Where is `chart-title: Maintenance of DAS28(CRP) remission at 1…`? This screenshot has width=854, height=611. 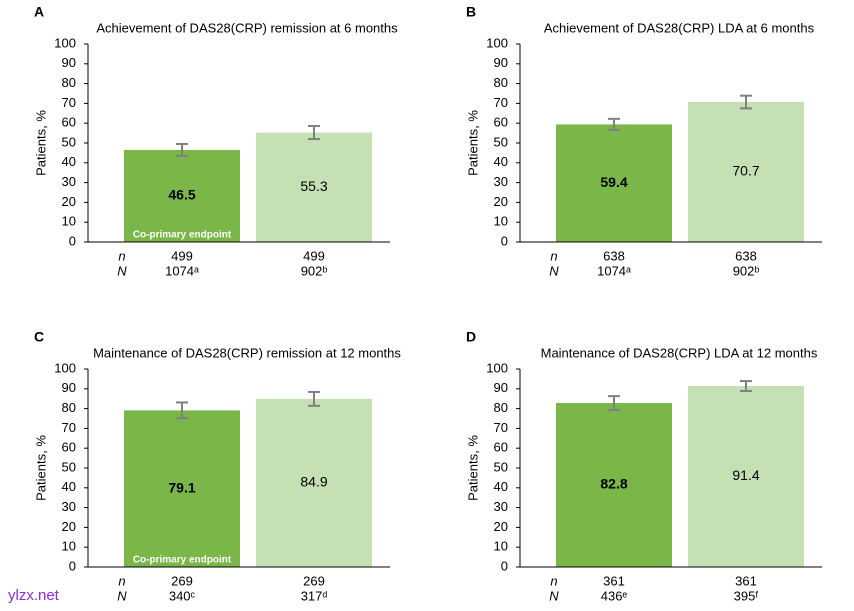 chart-title: Maintenance of DAS28(CRP) remission at 1… is located at coordinates (247, 352).